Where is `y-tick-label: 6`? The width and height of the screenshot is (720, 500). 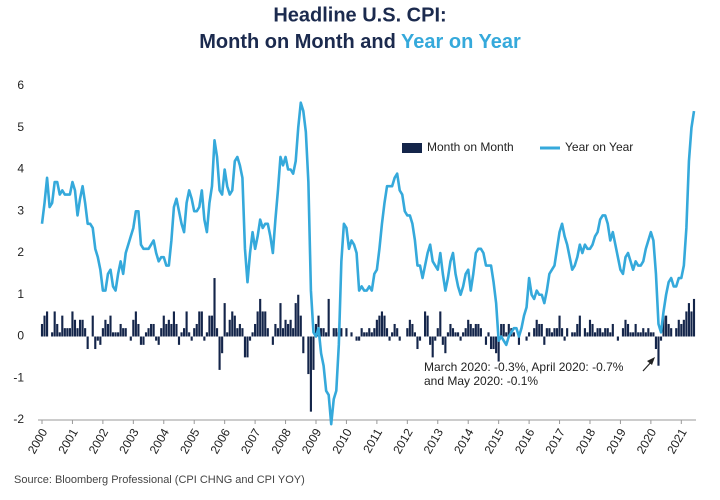
y-tick-label: 6 is located at coordinates (20, 85).